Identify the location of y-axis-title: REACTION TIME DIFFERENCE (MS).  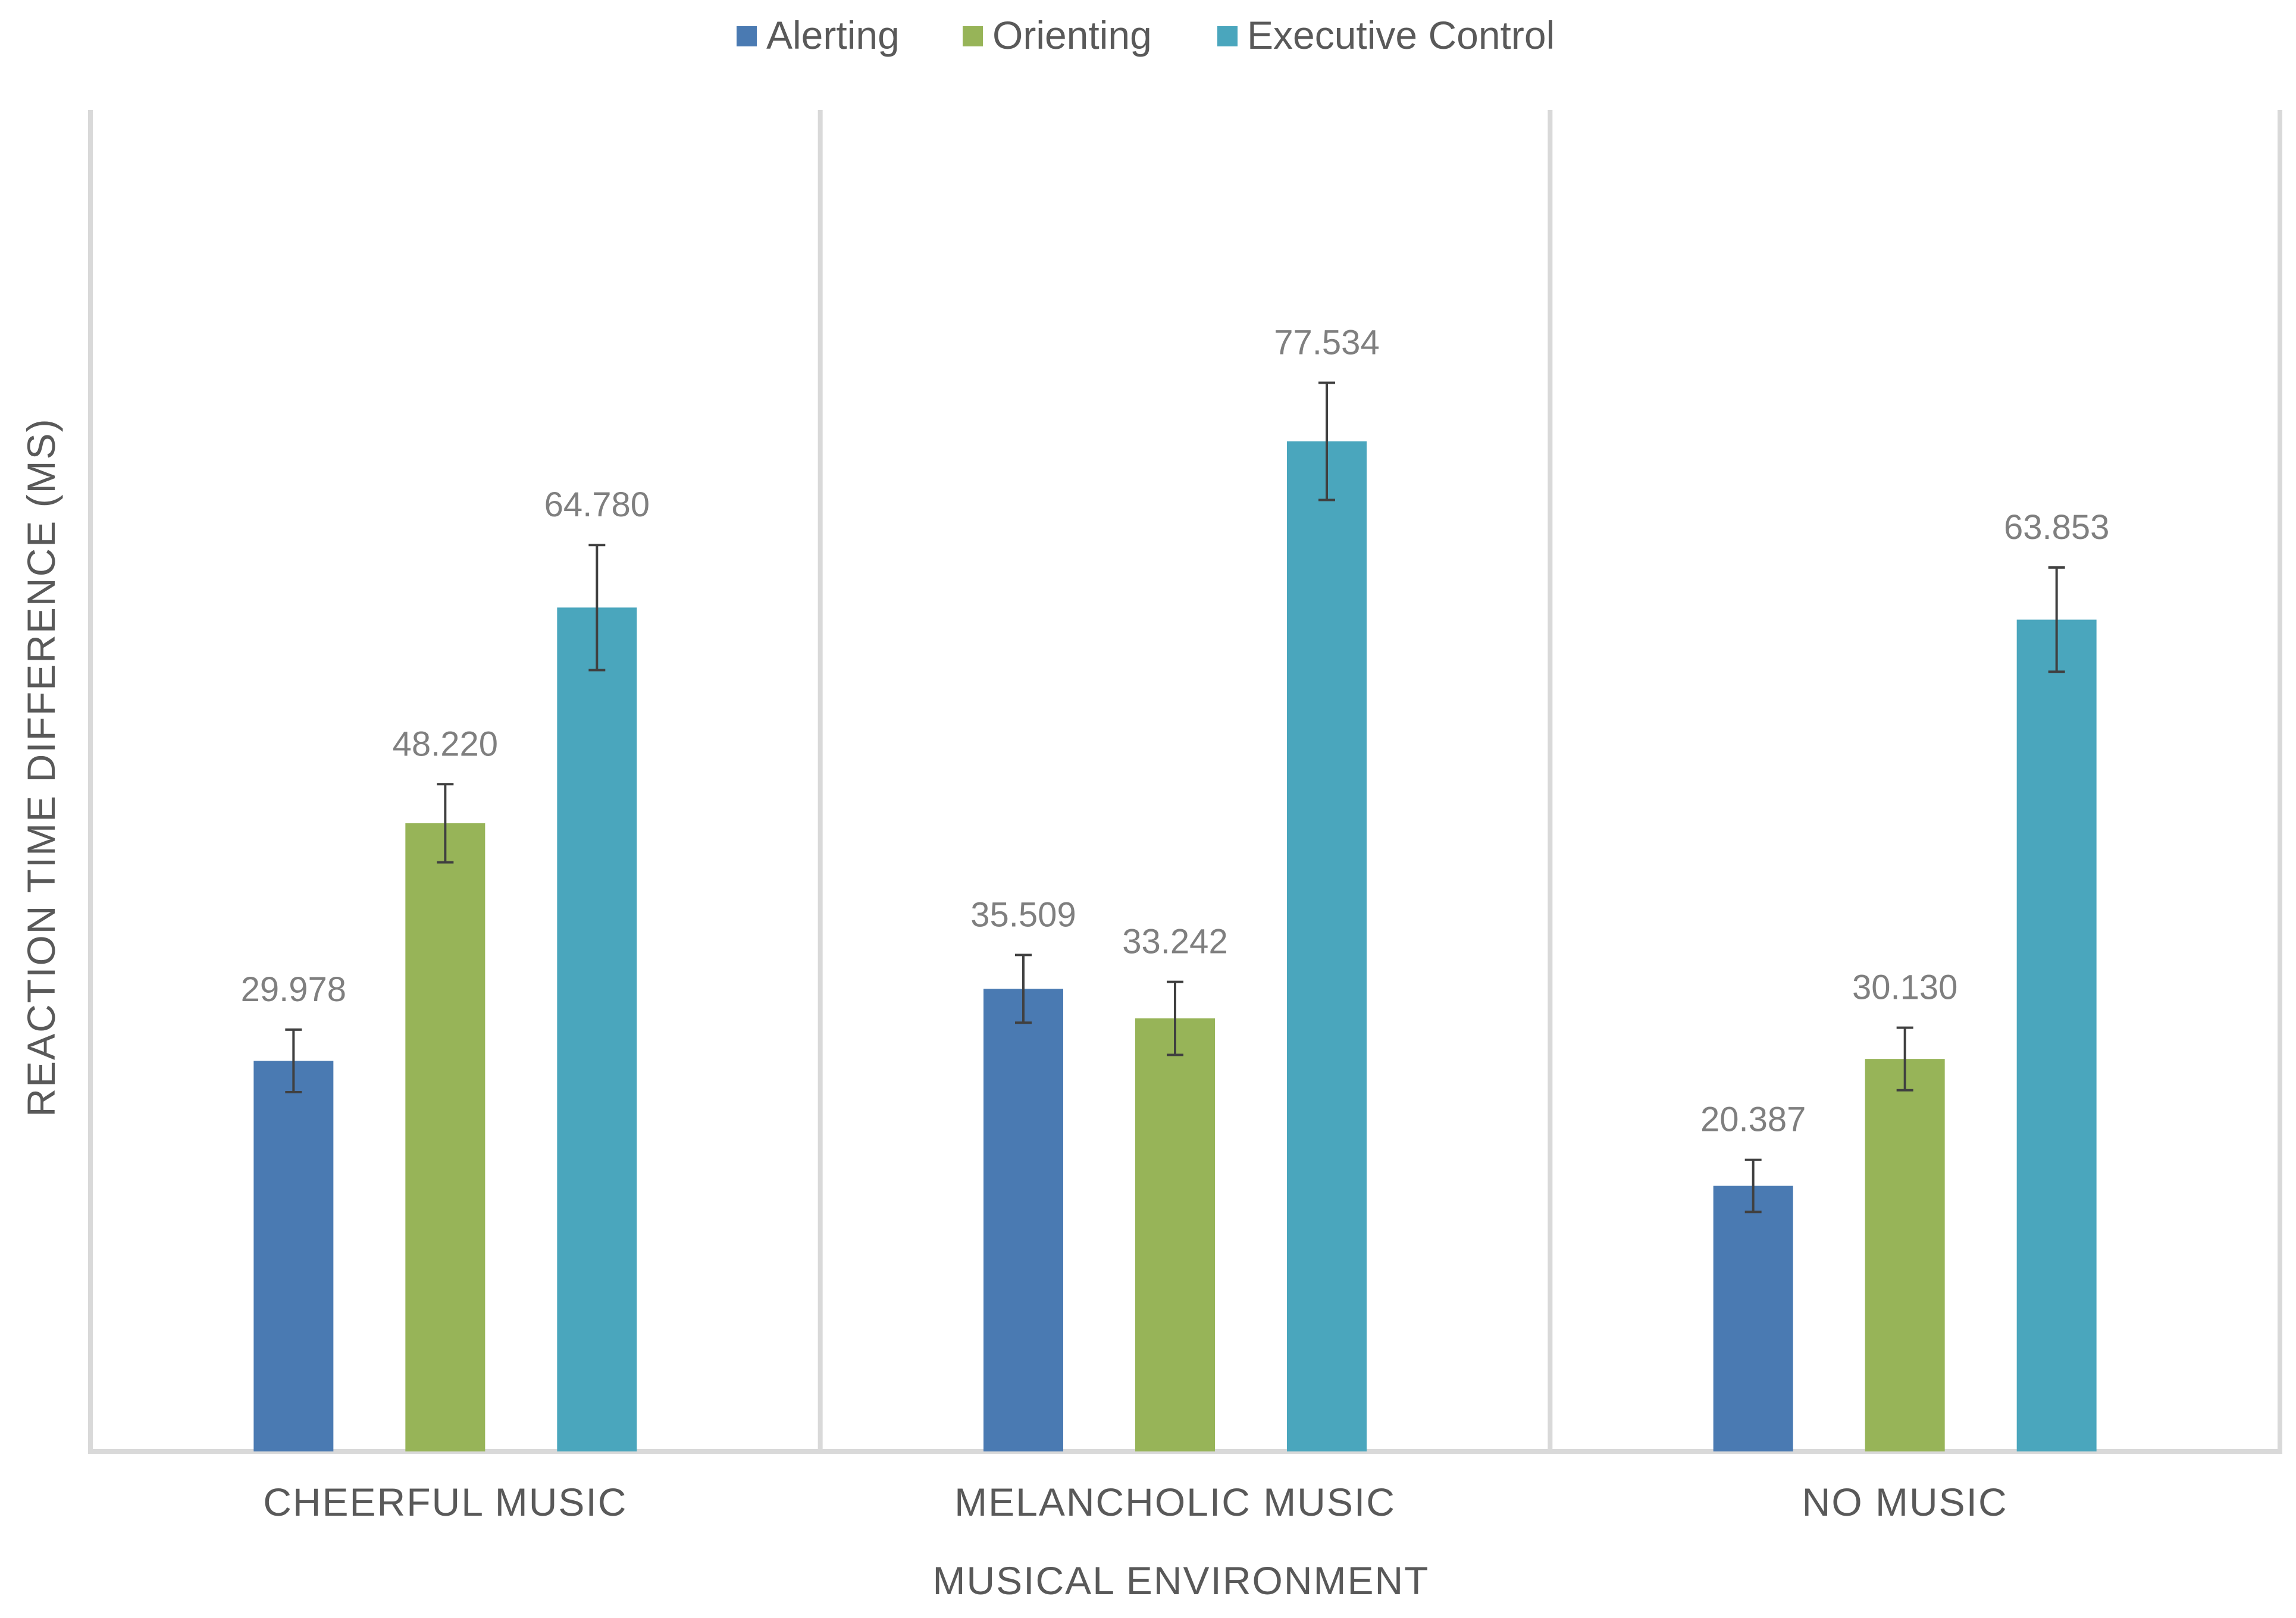
(41, 767).